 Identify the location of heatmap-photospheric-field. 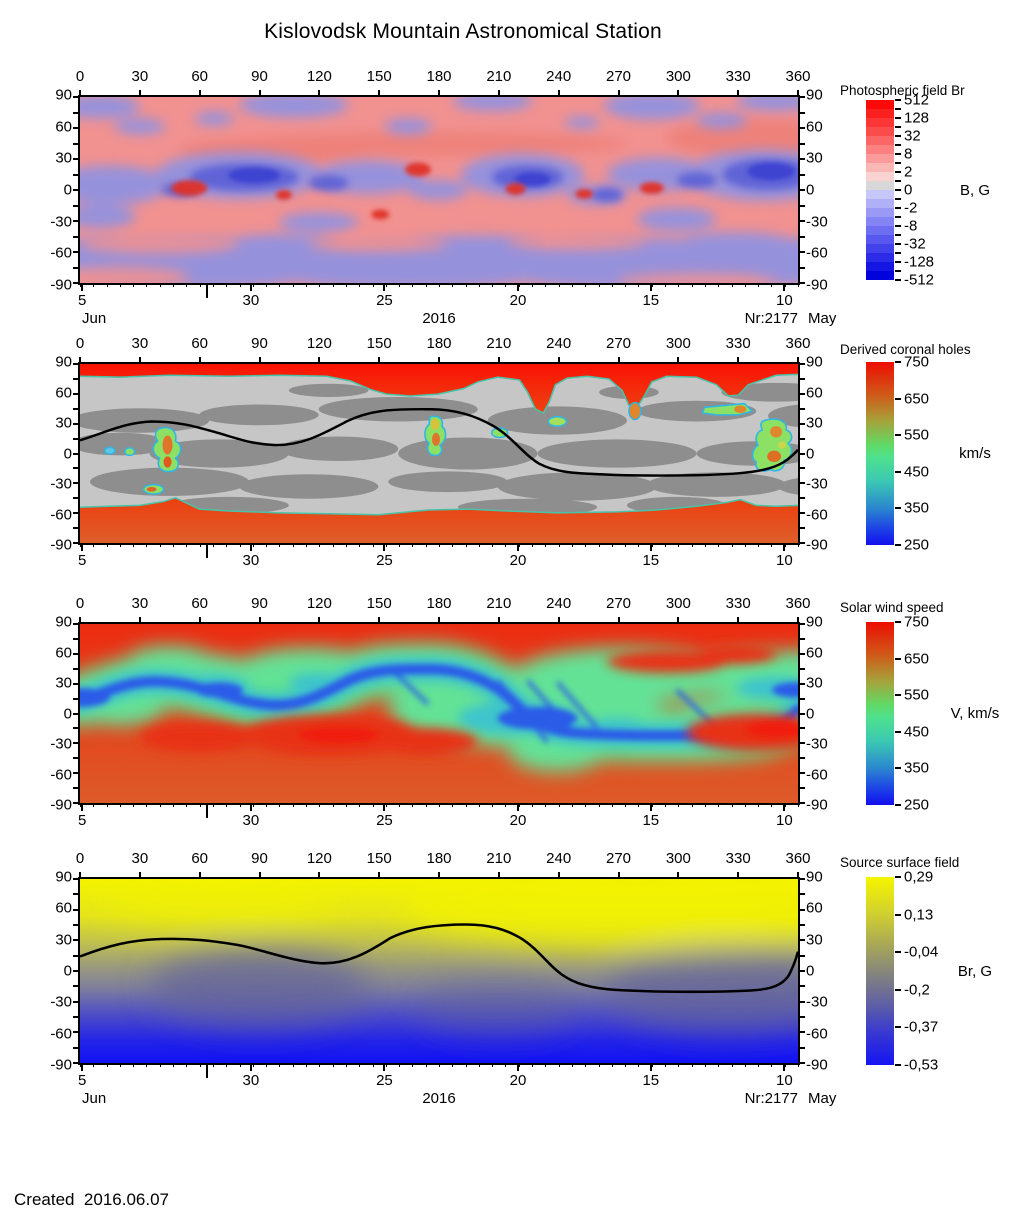
(439, 190).